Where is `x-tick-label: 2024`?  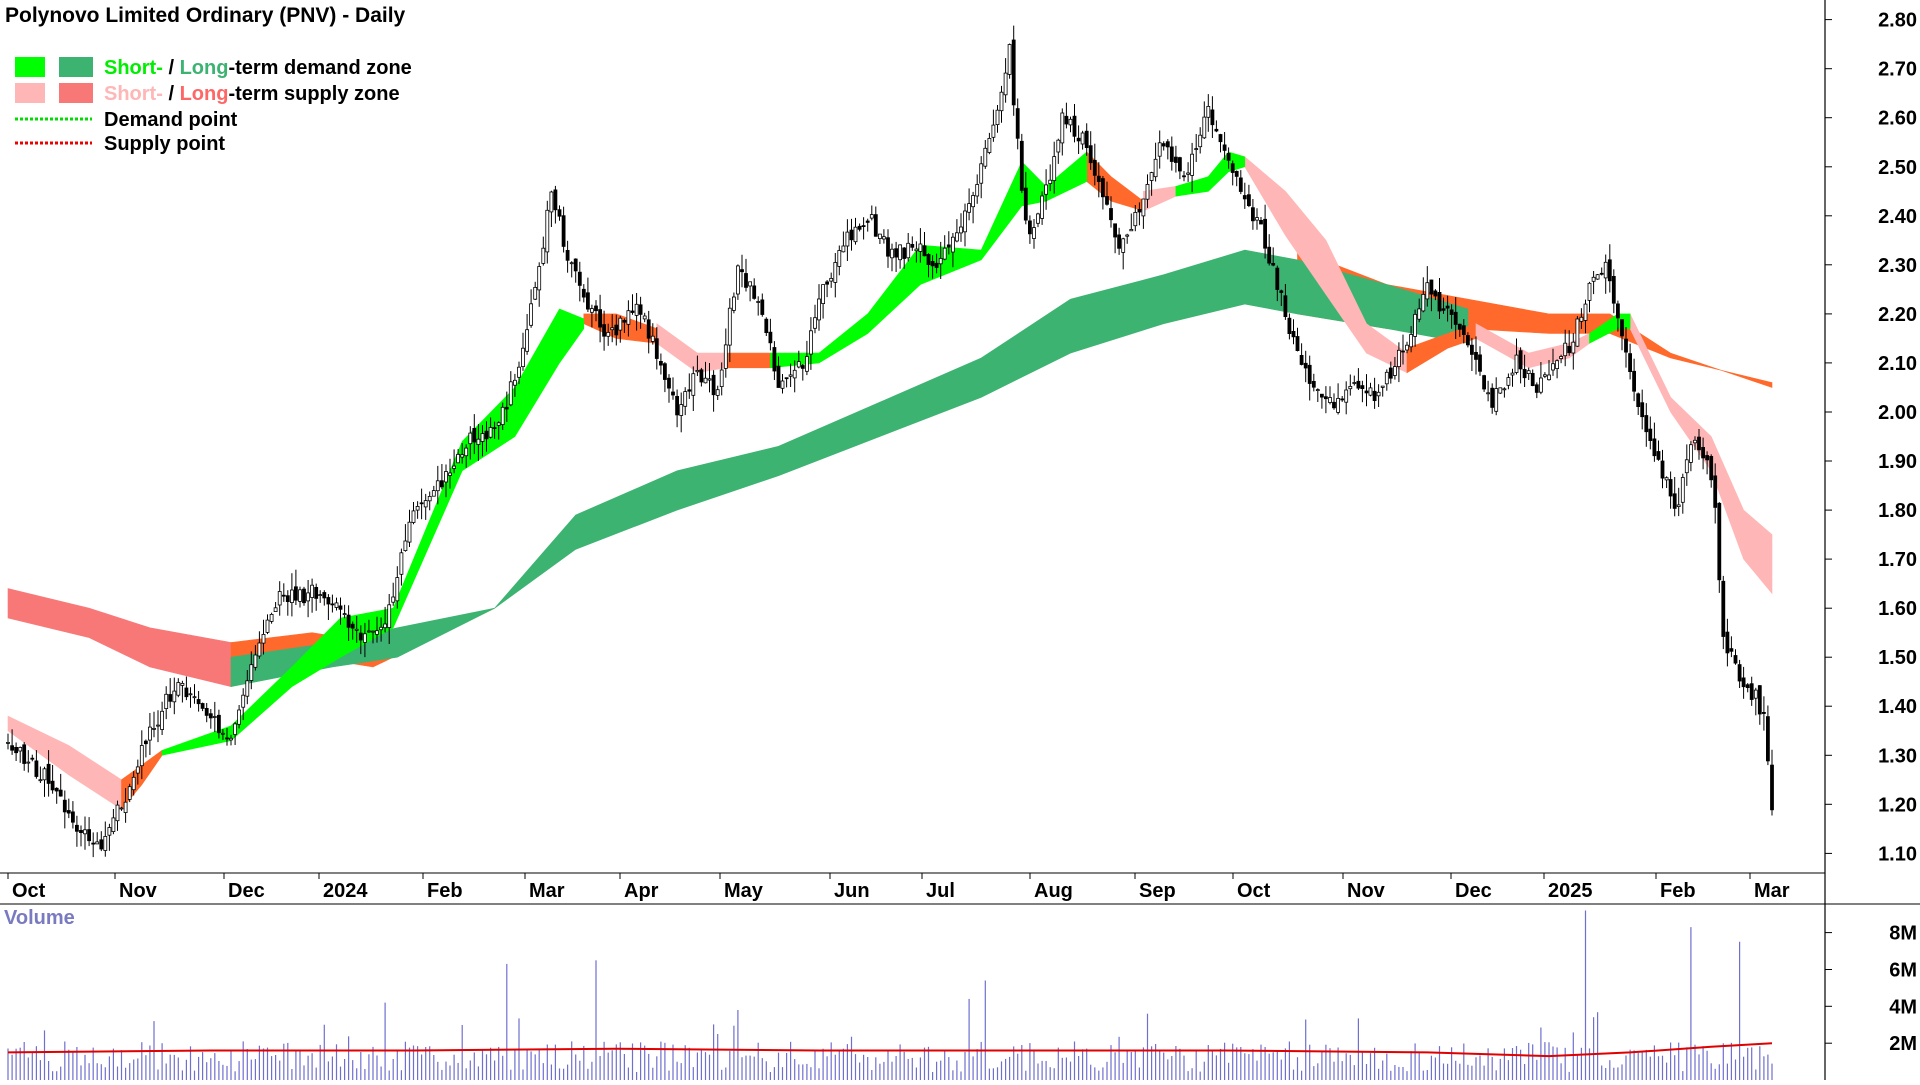
x-tick-label: 2024 is located at coordinates (345, 891).